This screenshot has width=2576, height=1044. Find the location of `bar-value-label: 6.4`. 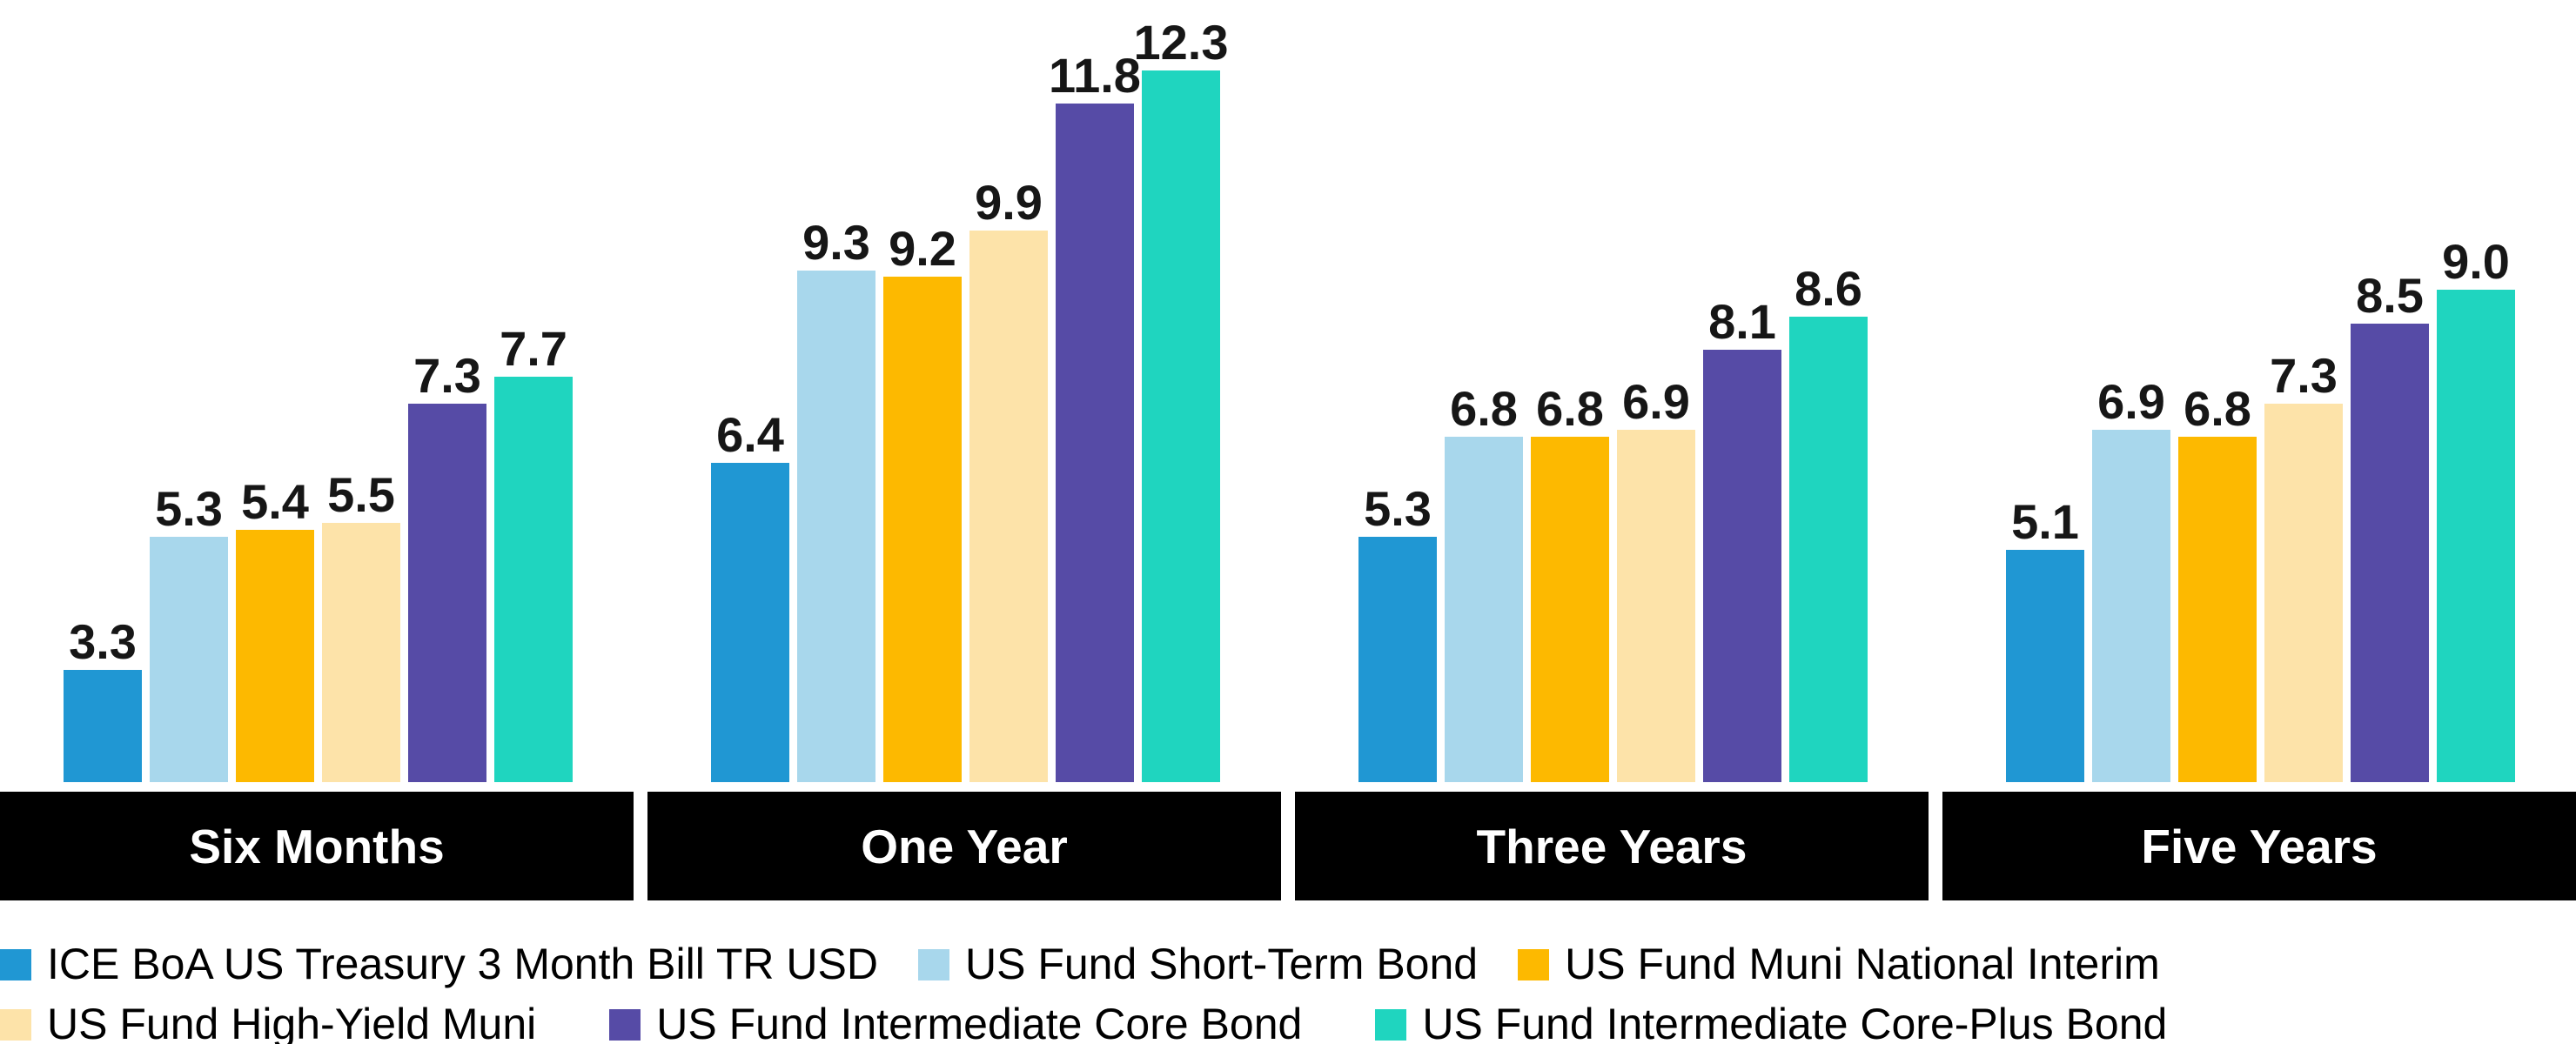

bar-value-label: 6.4 is located at coordinates (750, 434).